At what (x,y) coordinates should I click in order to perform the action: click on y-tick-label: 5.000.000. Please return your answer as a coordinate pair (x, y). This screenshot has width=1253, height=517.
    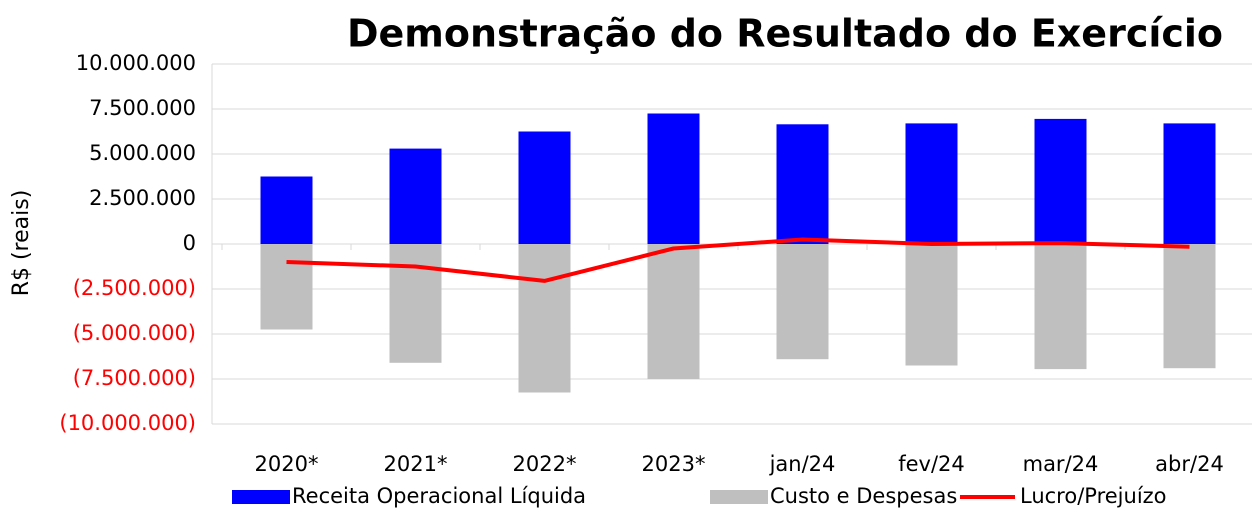
    Looking at the image, I should click on (142, 153).